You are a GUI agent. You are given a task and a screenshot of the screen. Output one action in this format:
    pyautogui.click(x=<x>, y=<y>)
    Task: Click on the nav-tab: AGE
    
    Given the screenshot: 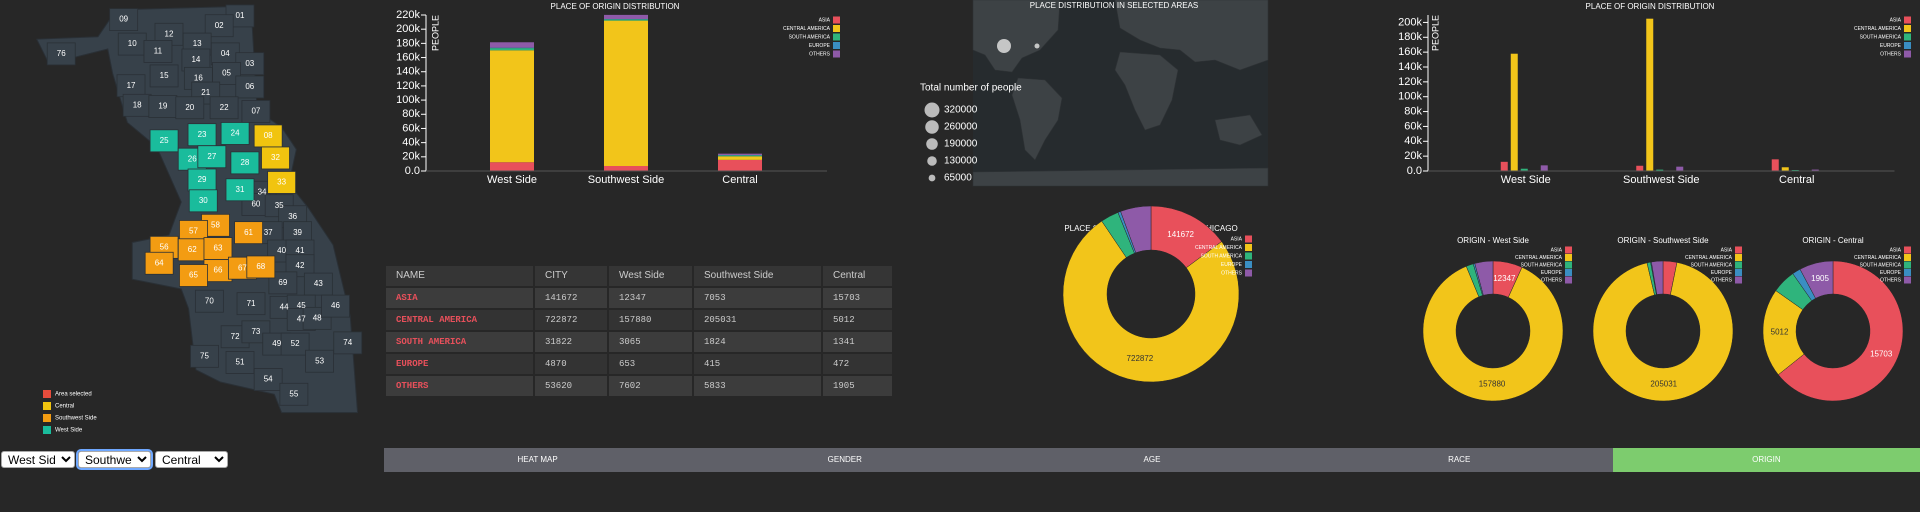 What is the action you would take?
    pyautogui.click(x=1152, y=460)
    